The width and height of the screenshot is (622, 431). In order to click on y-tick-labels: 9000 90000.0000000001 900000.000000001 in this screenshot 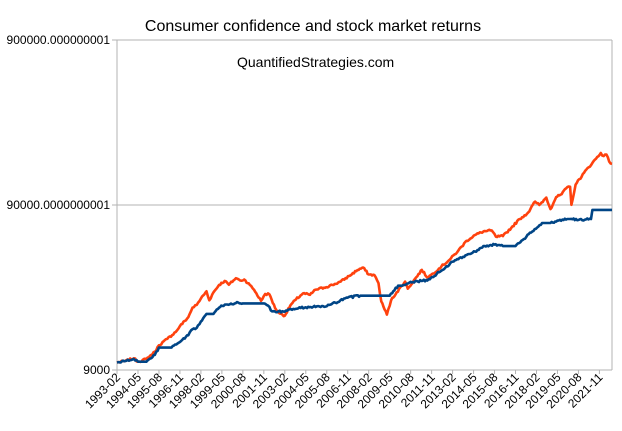, I will do `click(59, 205)`.